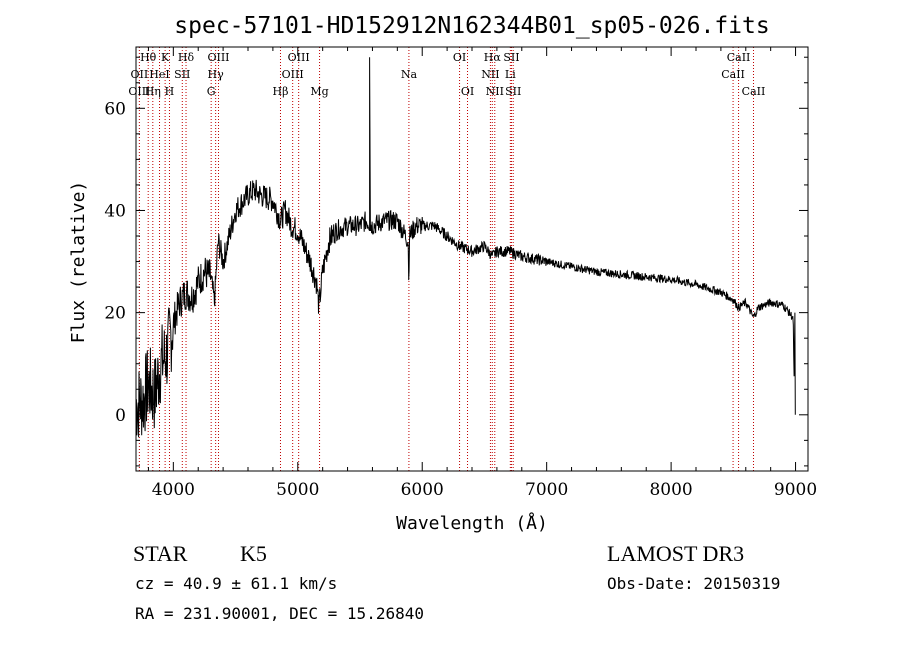 This screenshot has width=900, height=649. What do you see at coordinates (493, 57) in the screenshot?
I see `spectral-line-label: Hα` at bounding box center [493, 57].